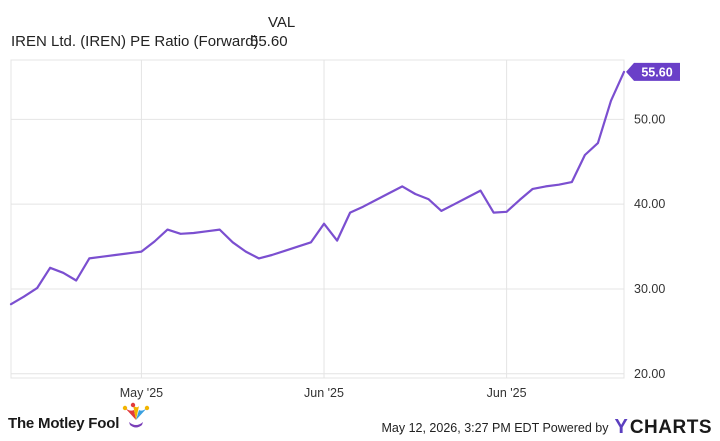 The width and height of the screenshot is (720, 441). I want to click on legend-series-value: 55.60, so click(269, 41).